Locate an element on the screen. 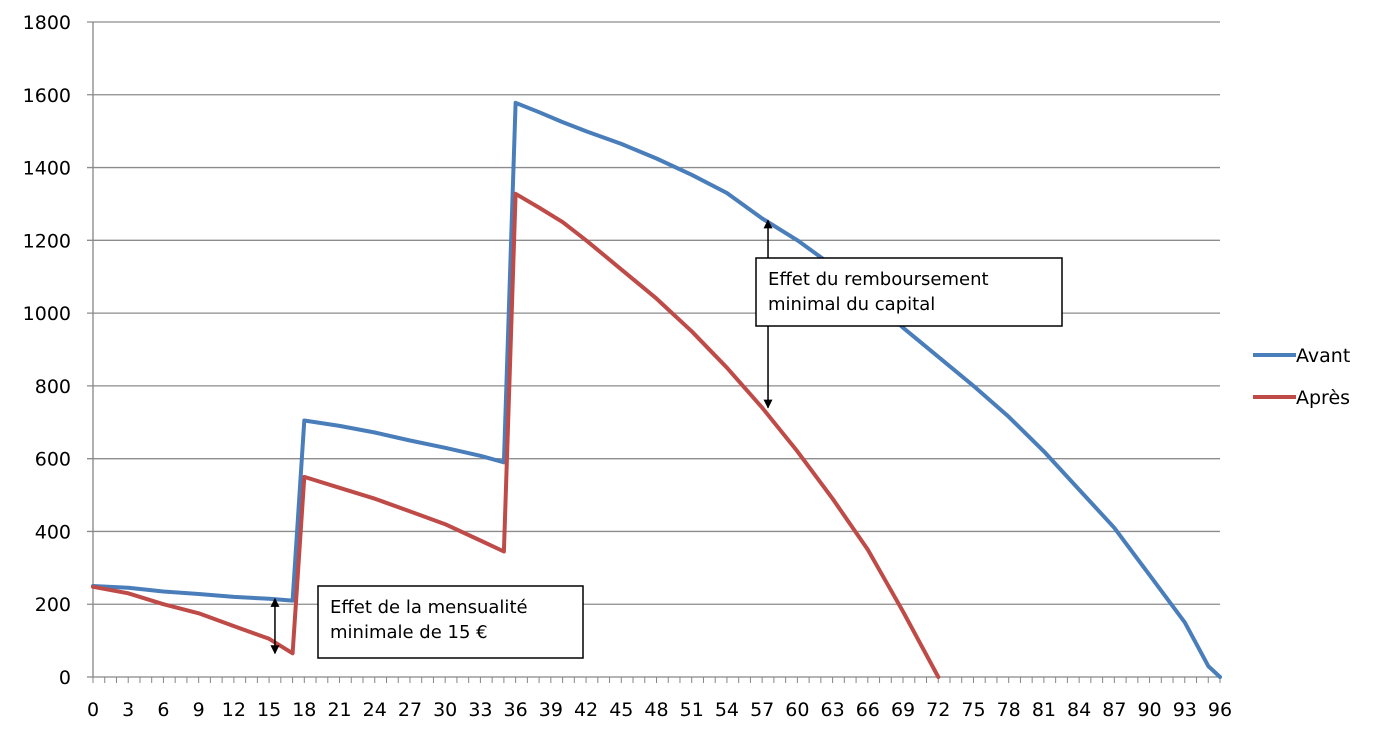 This screenshot has width=1375, height=732. x-tick-label: 15 is located at coordinates (269, 710).